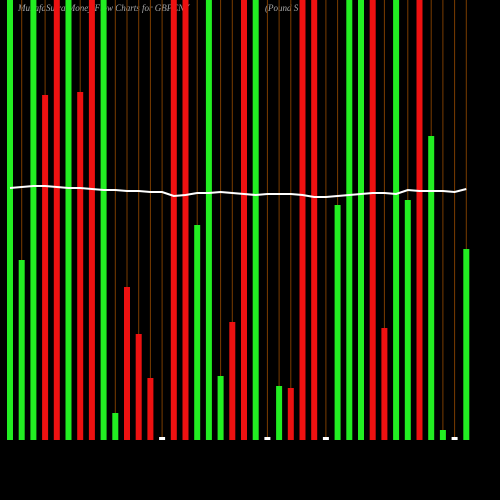  I want to click on chart-subtitle: (Pound S, so click(282, 8).